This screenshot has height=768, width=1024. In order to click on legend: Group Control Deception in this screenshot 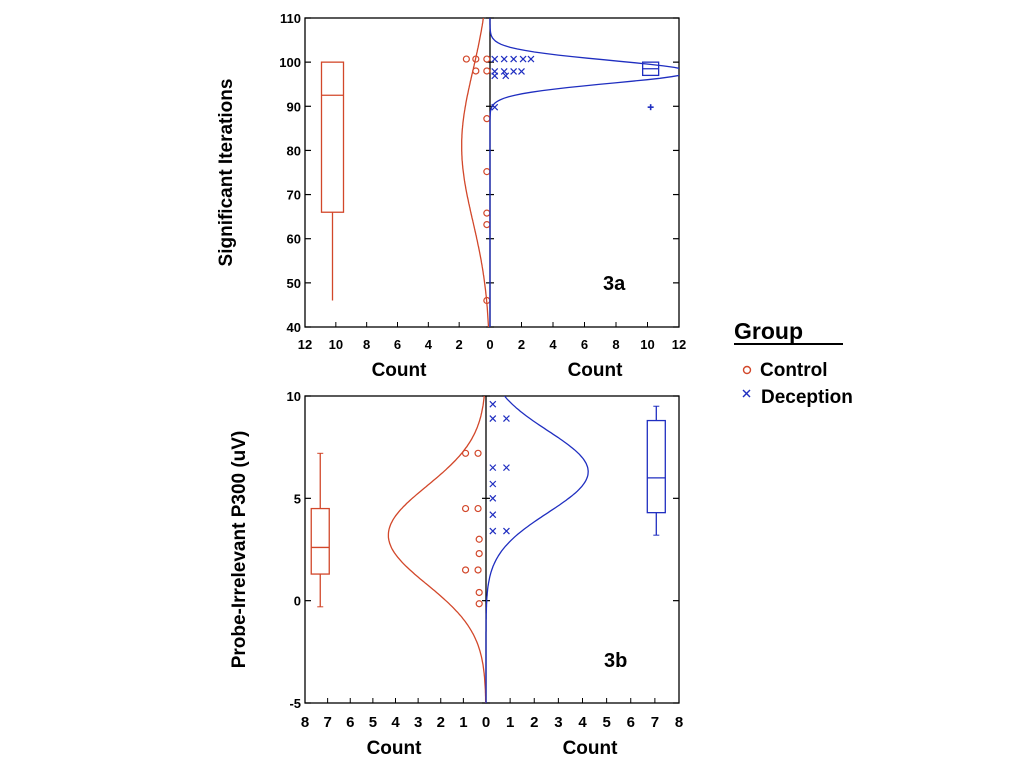, I will do `click(793, 363)`.